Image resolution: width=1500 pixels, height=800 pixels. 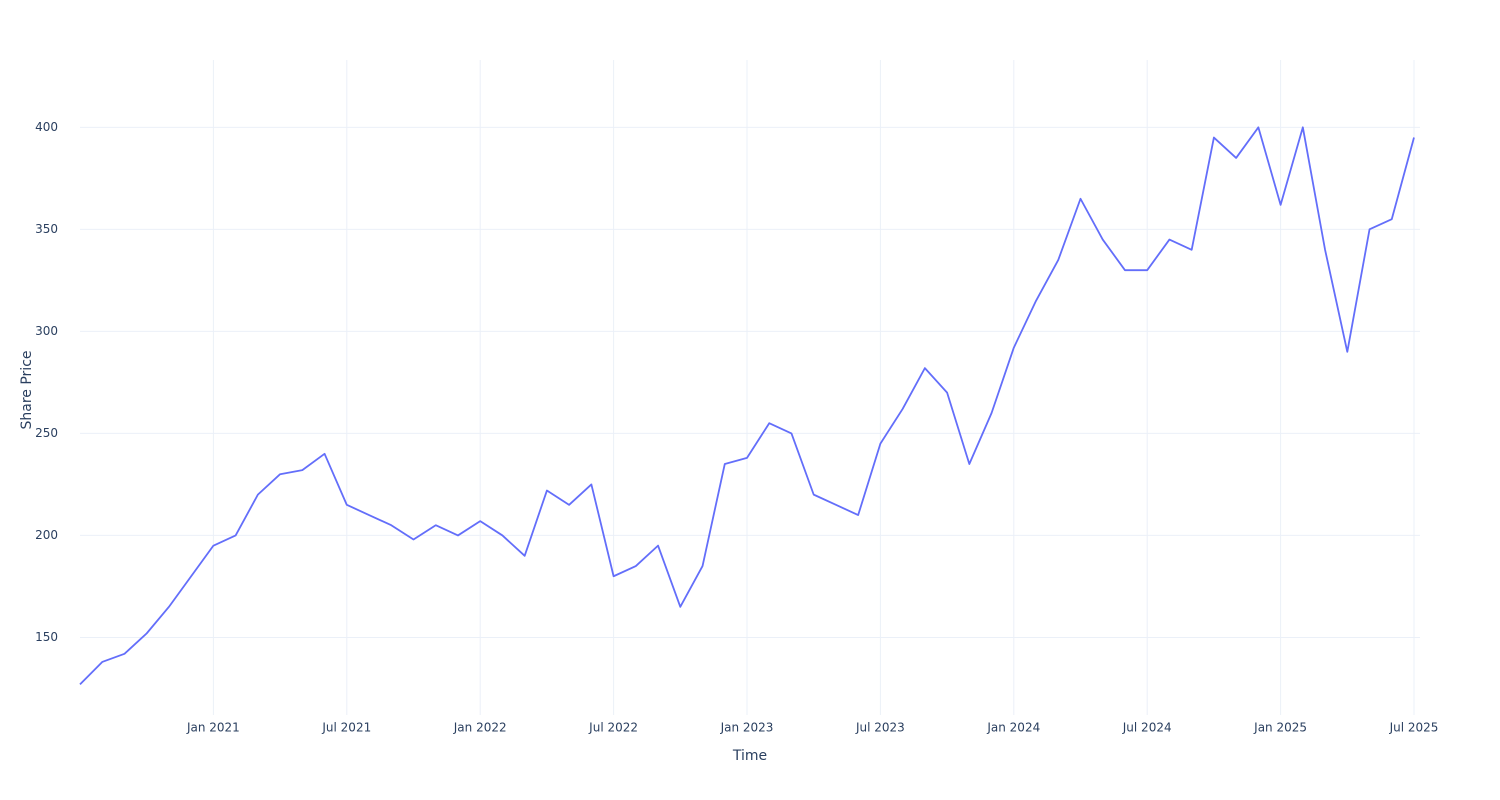 What do you see at coordinates (46, 229) in the screenshot?
I see `y-tick-label: 350` at bounding box center [46, 229].